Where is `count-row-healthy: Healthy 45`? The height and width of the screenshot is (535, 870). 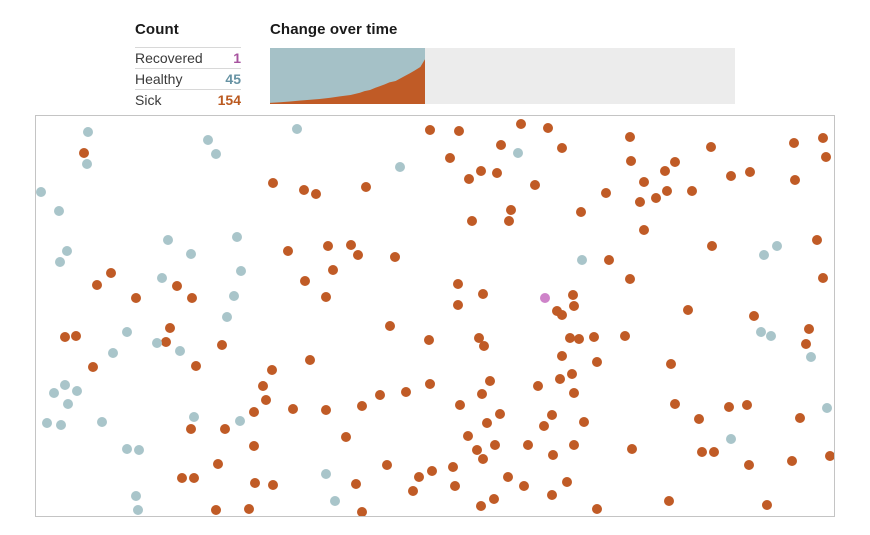
count-row-healthy: Healthy 45 is located at coordinates (188, 78).